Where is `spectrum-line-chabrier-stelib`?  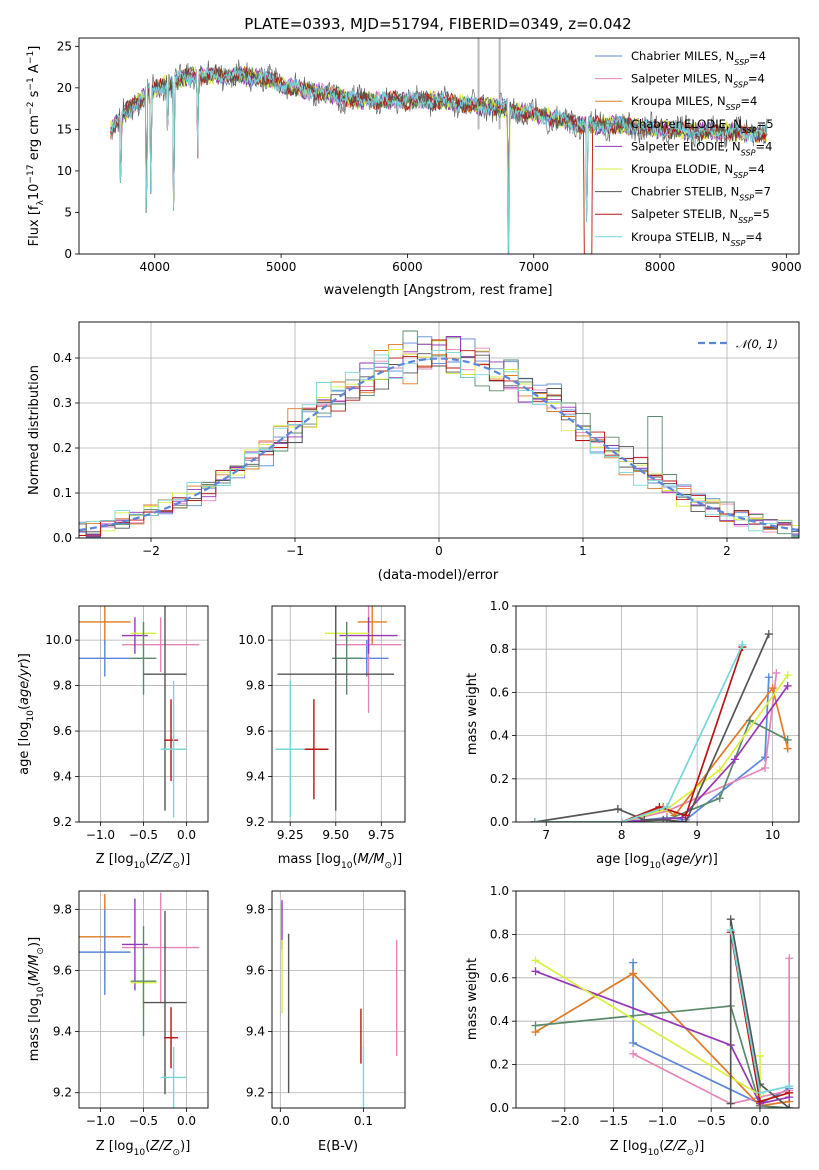
spectrum-line-chabrier-stelib is located at coordinates (439, 156).